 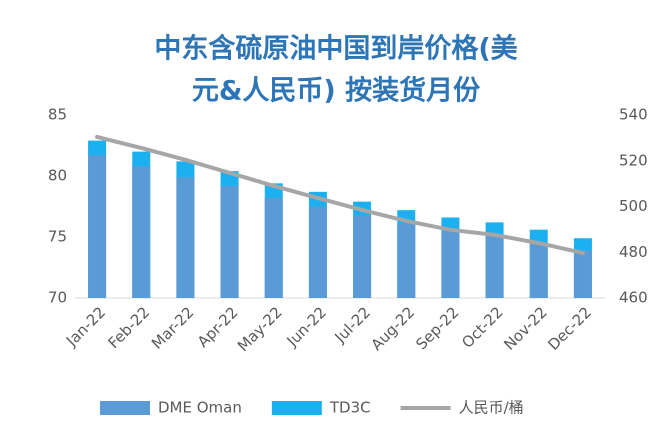 What do you see at coordinates (350, 408) in the screenshot?
I see `legend-label: TD3C` at bounding box center [350, 408].